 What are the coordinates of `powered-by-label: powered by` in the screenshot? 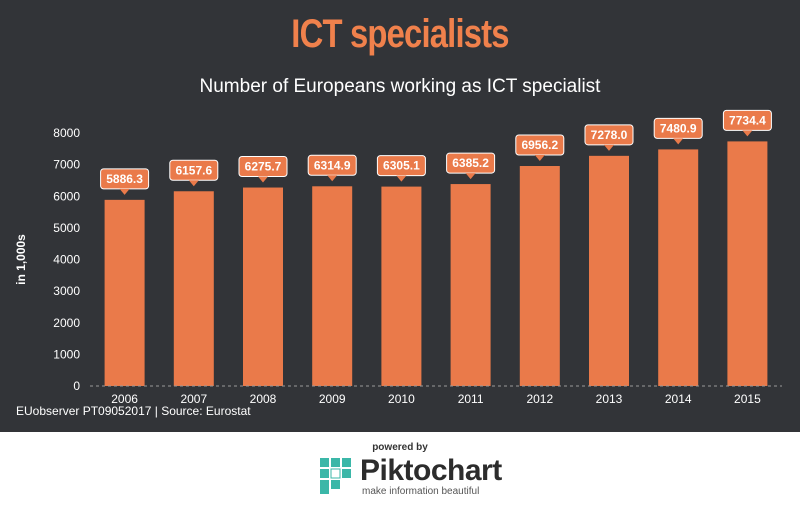 It's located at (400, 447).